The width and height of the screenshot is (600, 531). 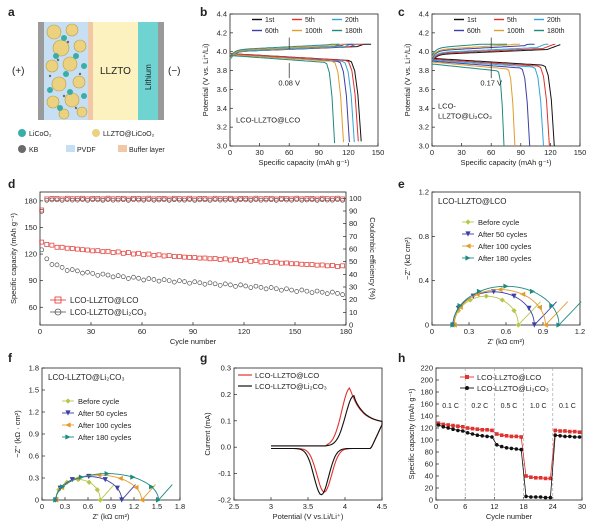 What do you see at coordinates (34, 478) in the screenshot?
I see `y-tick-label: 0.3` at bounding box center [34, 478].